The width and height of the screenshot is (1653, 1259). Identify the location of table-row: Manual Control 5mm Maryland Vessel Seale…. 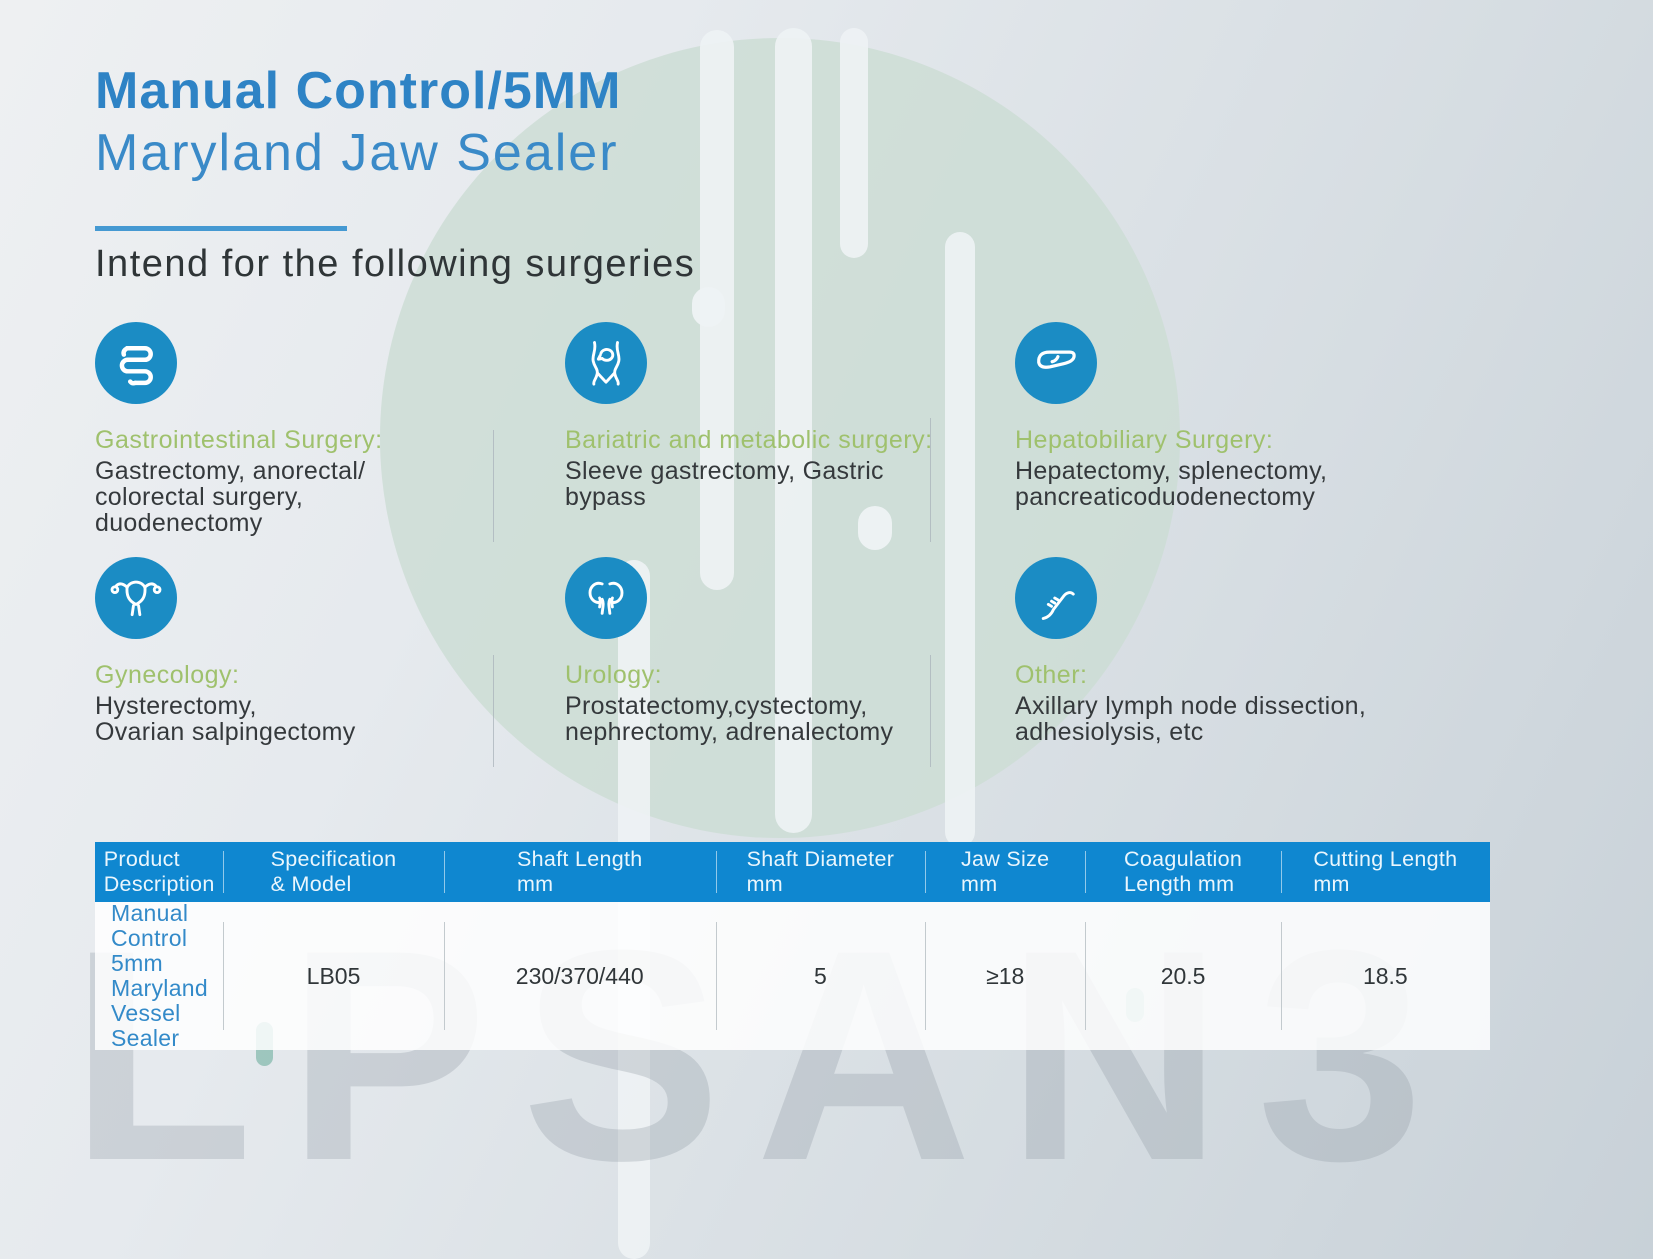
(792, 975).